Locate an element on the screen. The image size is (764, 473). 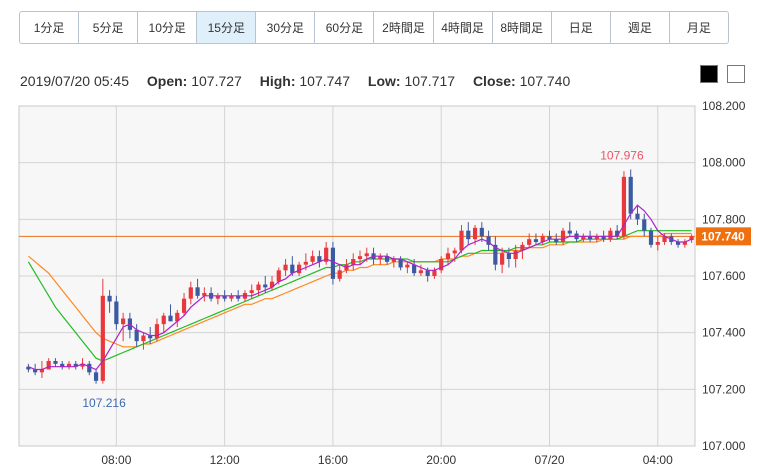
dark-theme-button is located at coordinates (709, 74).